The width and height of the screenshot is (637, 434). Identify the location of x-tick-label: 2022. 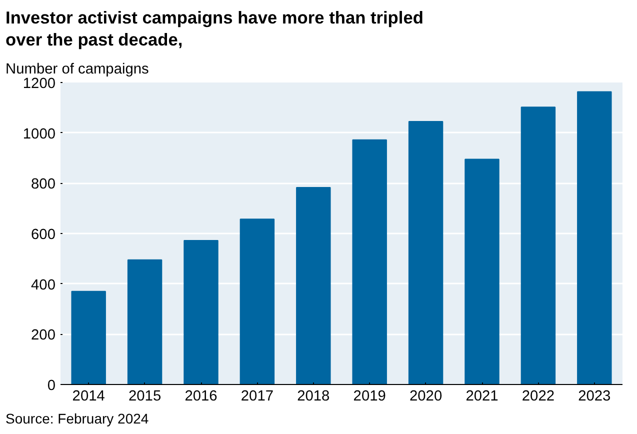
(538, 396).